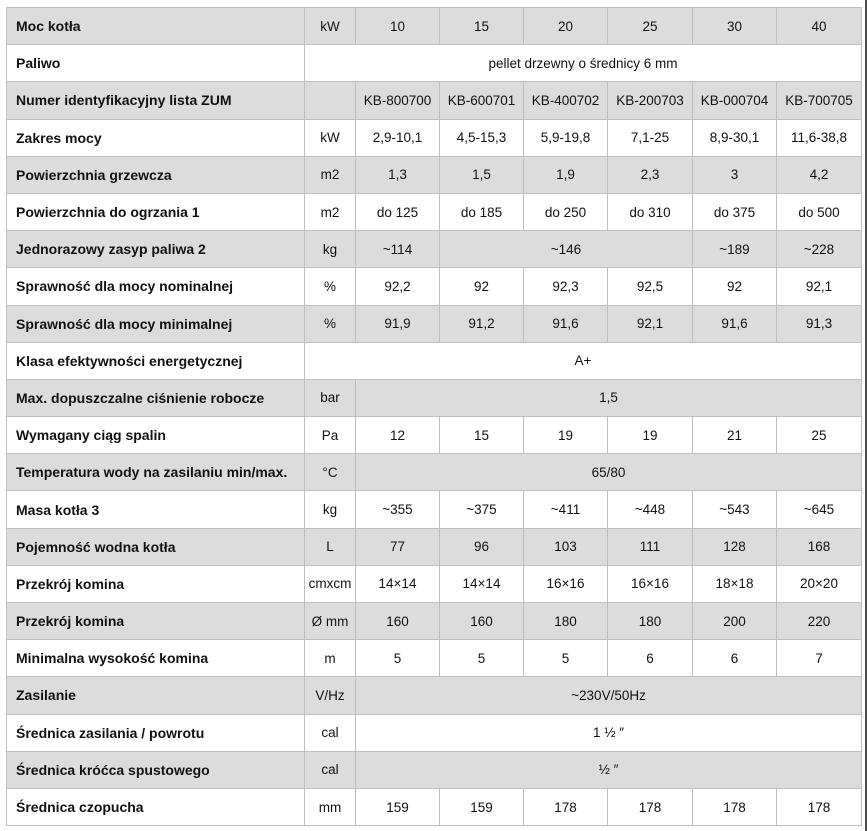 Image resolution: width=867 pixels, height=831 pixels. What do you see at coordinates (330, 435) in the screenshot?
I see `unit-cell: Pa` at bounding box center [330, 435].